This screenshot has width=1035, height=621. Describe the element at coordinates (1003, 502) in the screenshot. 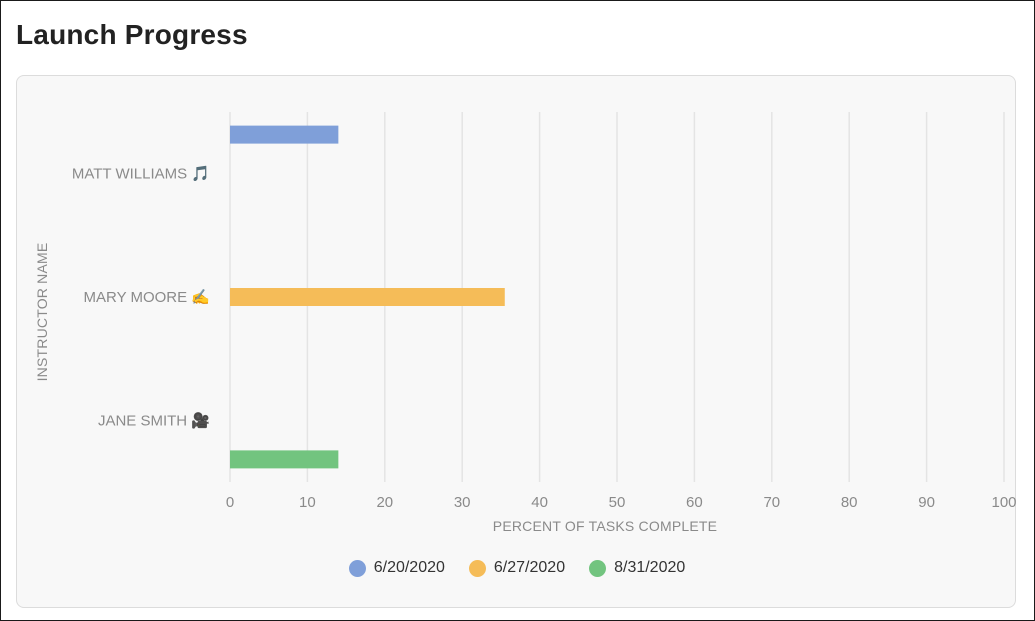

I see `x-tick-label: 100` at that location.